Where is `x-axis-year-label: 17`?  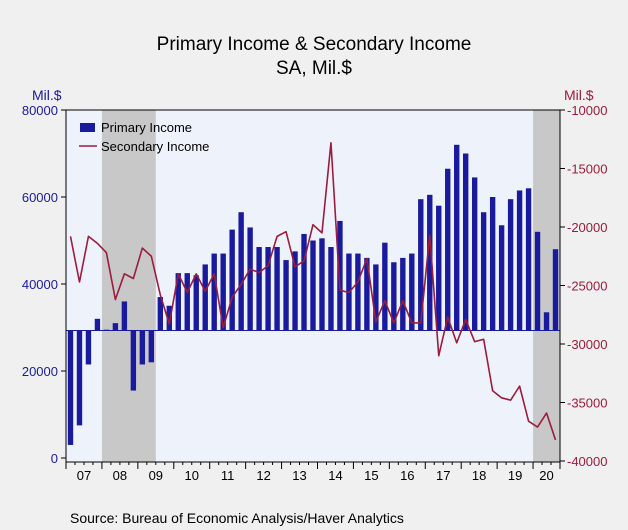 x-axis-year-label: 17 is located at coordinates (443, 475).